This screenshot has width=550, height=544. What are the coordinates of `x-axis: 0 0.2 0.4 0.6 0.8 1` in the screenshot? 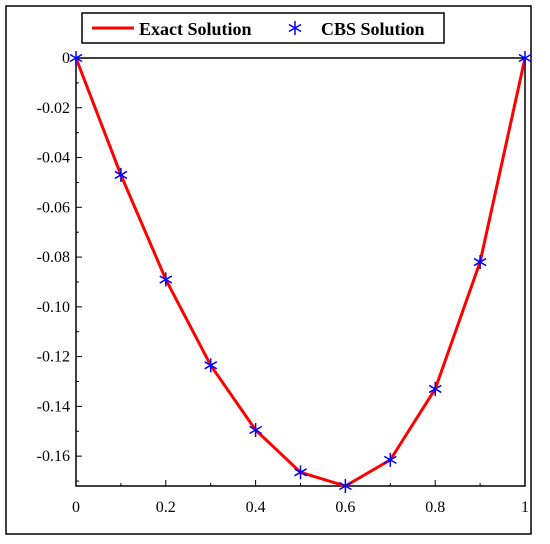 It's located at (300, 498).